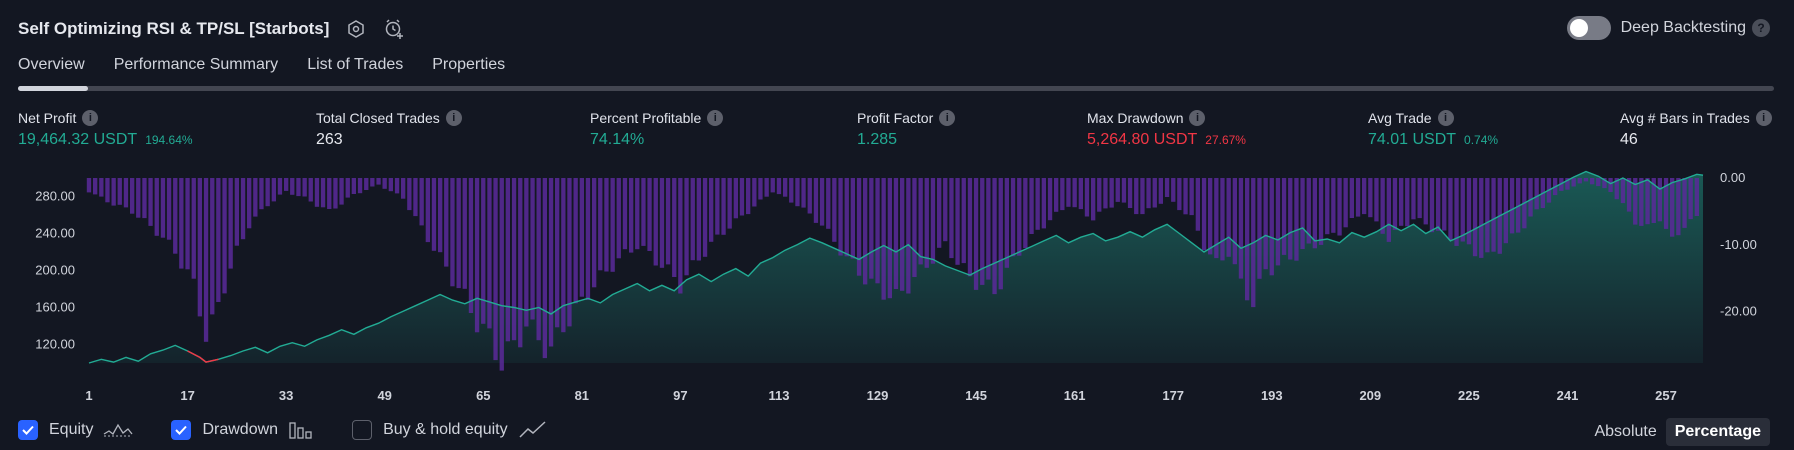  What do you see at coordinates (533, 430) in the screenshot?
I see `buy-hold-line-icon` at bounding box center [533, 430].